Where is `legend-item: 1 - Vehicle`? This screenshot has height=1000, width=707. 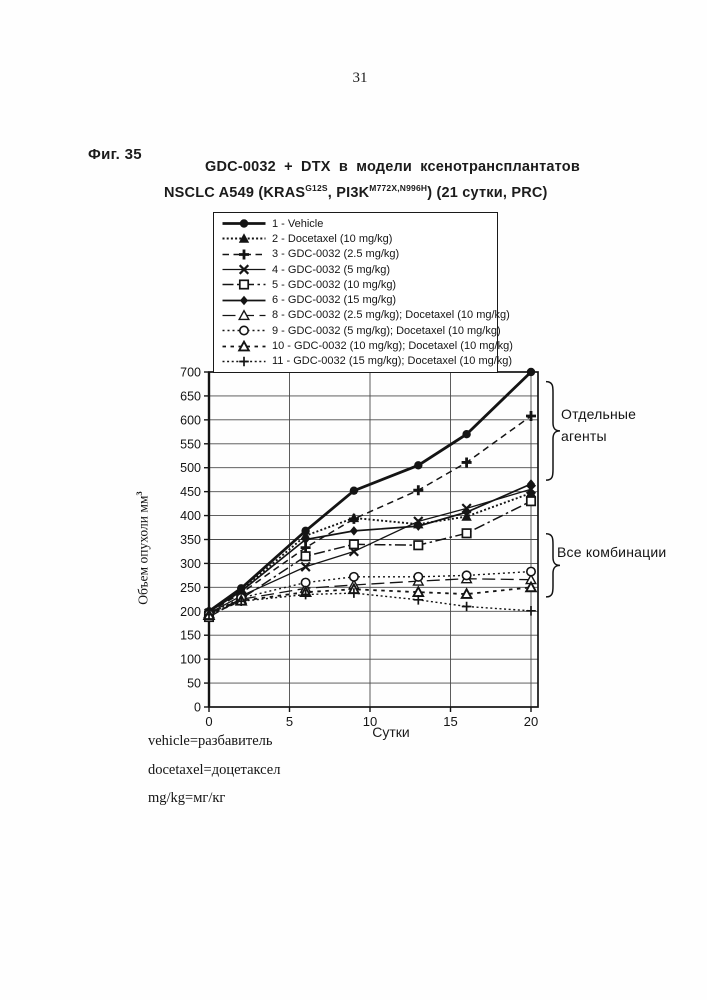
legend-item: 1 - Vehicle is located at coordinates (359, 223).